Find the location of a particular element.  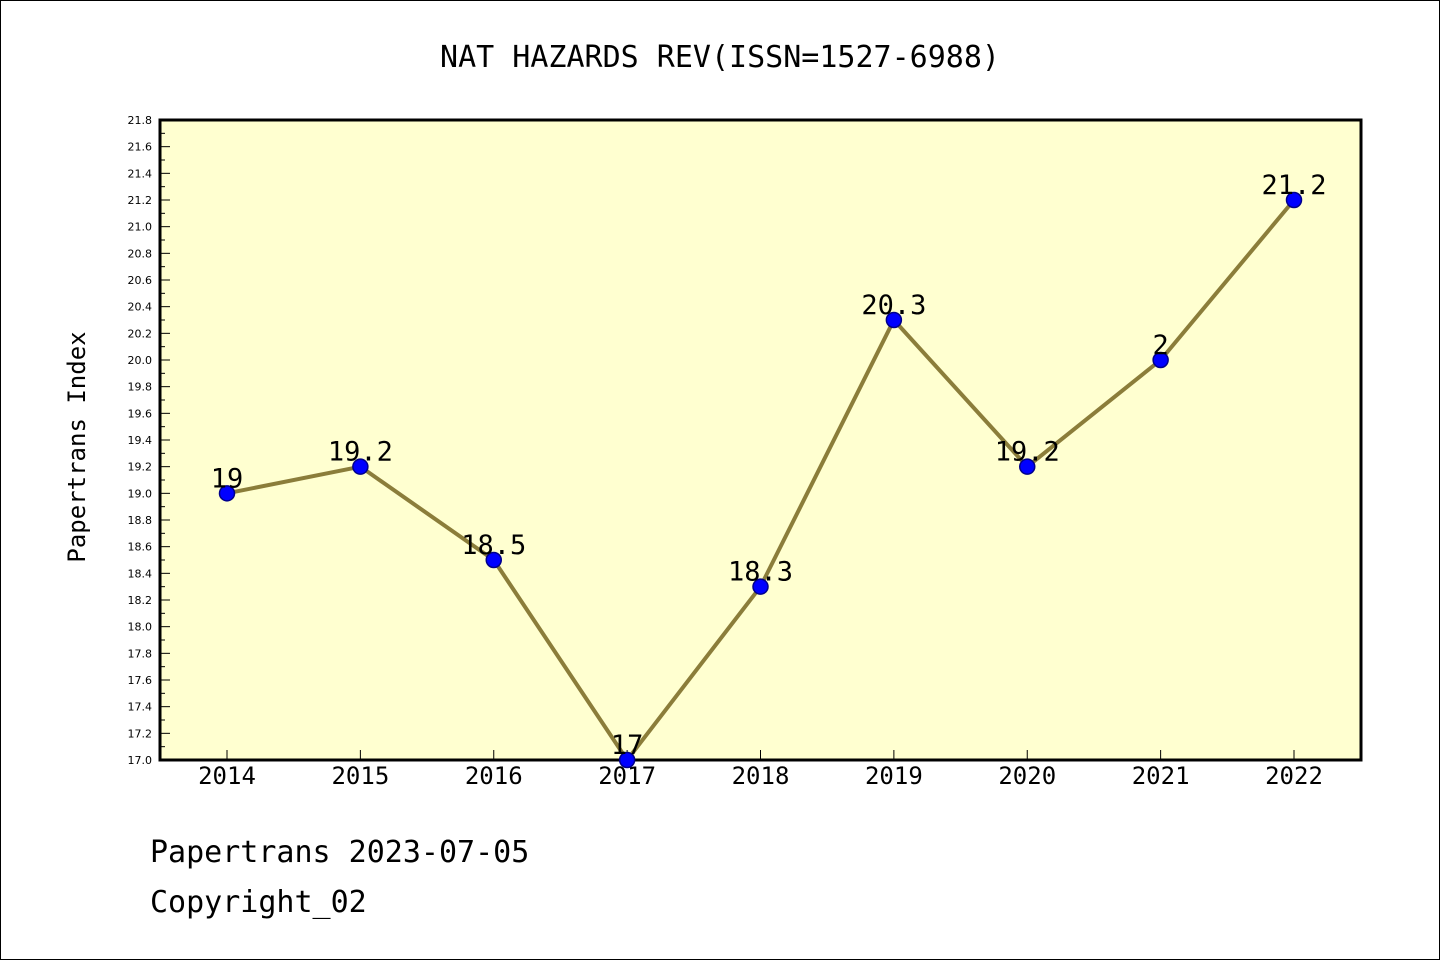

y-tick-label: 20.8 is located at coordinates (140, 253).